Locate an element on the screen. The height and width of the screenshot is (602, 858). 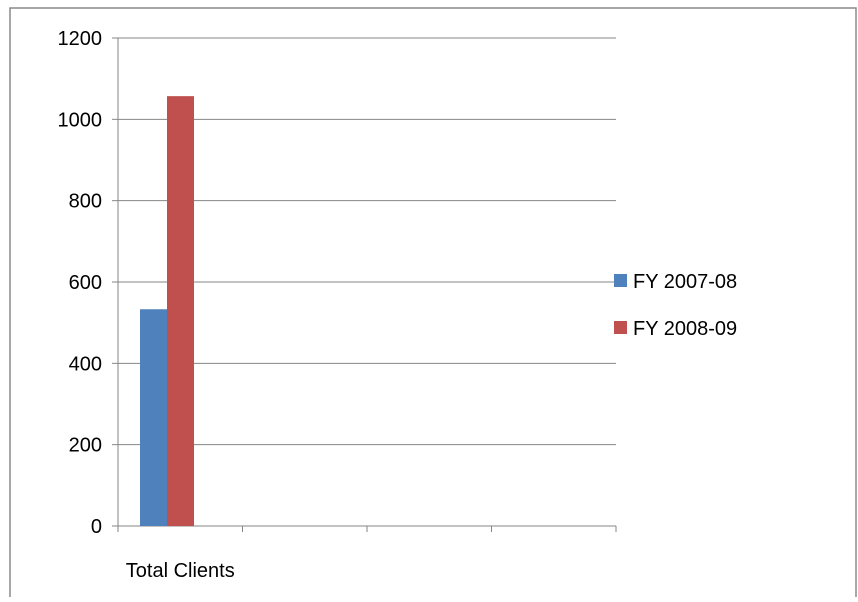
y-tick-label: 600 is located at coordinates (85, 283).